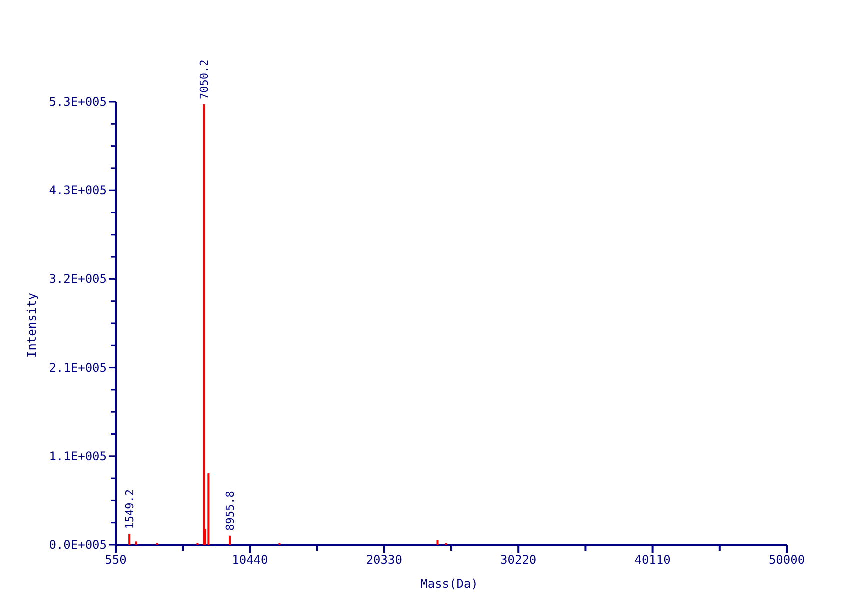 The height and width of the screenshot is (593, 857). Describe the element at coordinates (231, 511) in the screenshot. I see `annotation: 8955.8` at that location.